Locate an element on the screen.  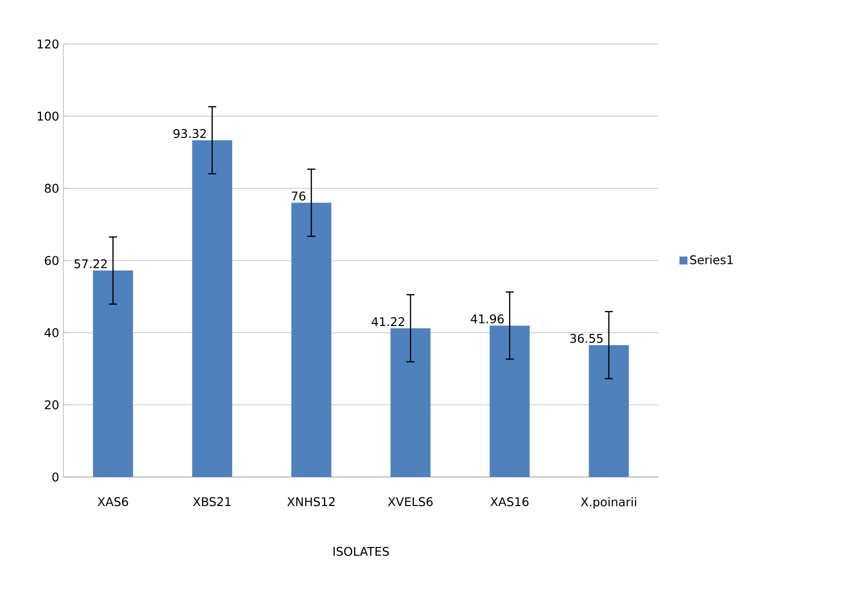
x-axis-title: ISOLATES is located at coordinates (361, 551).